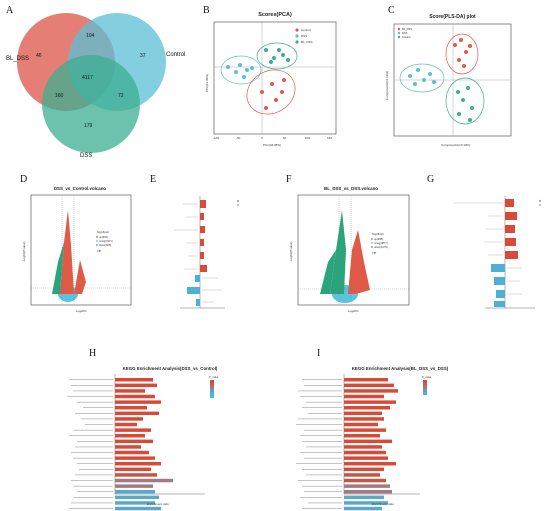  What do you see at coordinates (24, 251) in the screenshot?
I see `volcano-d-ylabel: -Log10(Pvalue)` at bounding box center [24, 251].